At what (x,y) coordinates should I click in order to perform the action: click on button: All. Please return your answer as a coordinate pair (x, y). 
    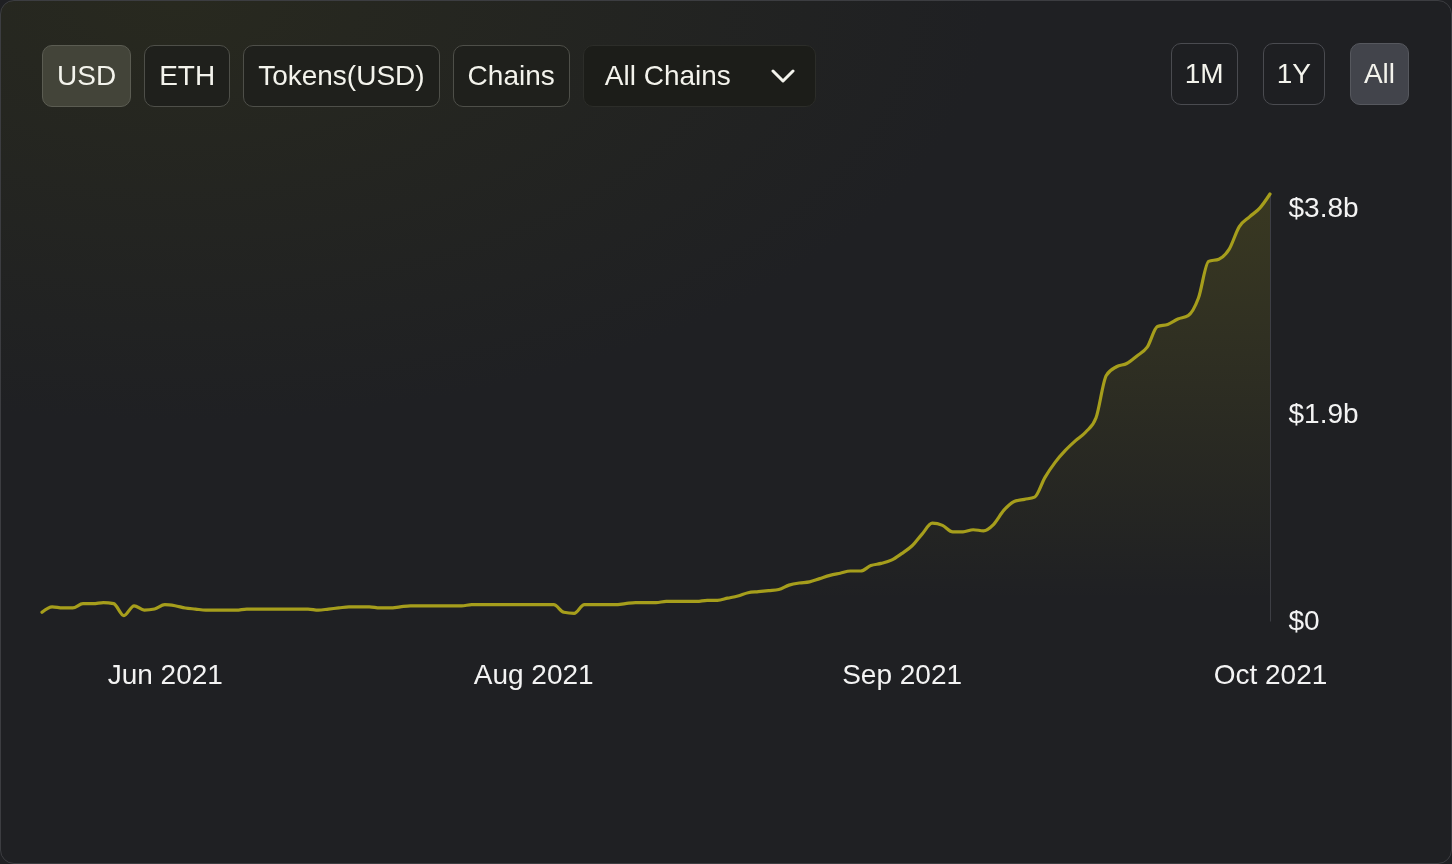
    Looking at the image, I should click on (1379, 74).